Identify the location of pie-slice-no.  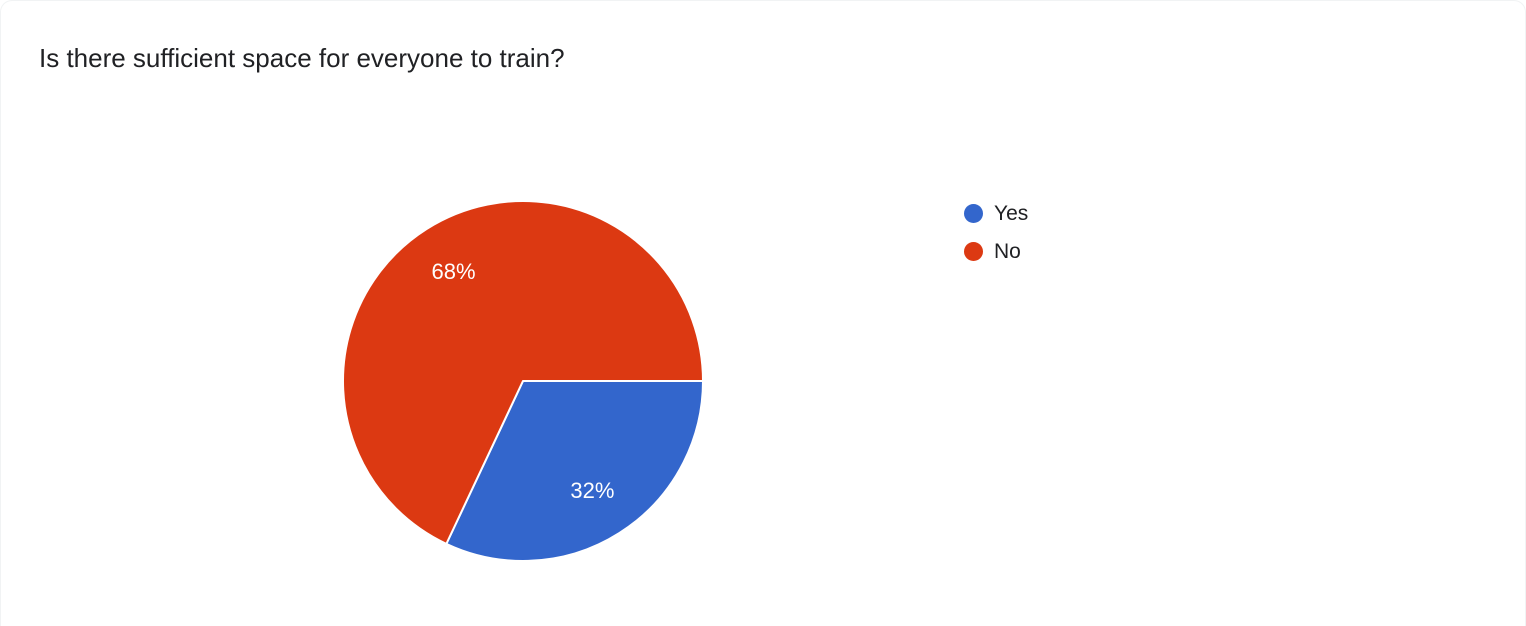
(523, 372).